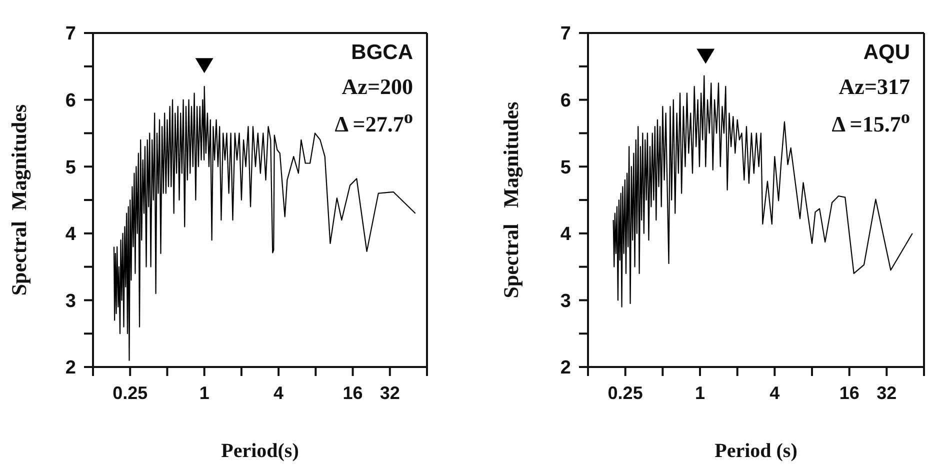 Image resolution: width=939 pixels, height=465 pixels. Describe the element at coordinates (886, 53) in the screenshot. I see `annotation: AQU` at that location.